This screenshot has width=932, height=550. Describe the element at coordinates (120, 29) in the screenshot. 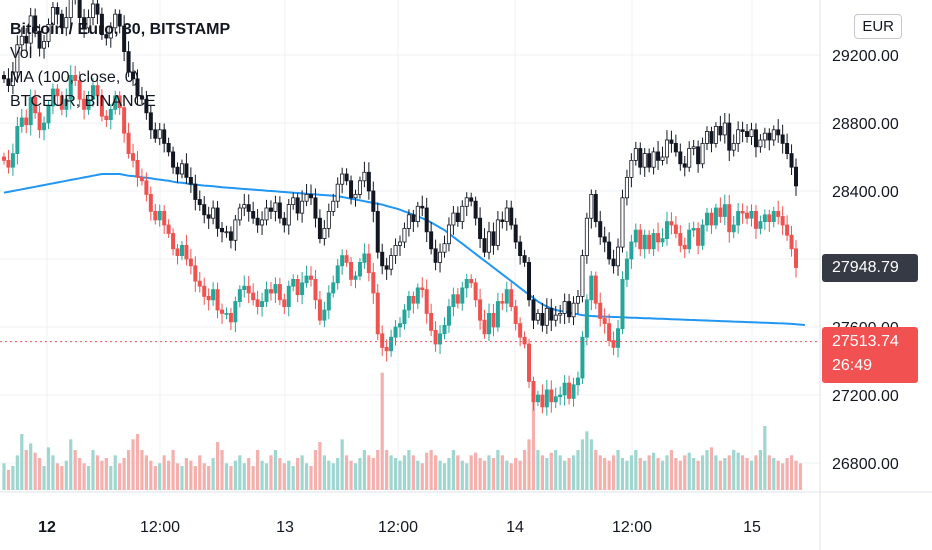

I see `symbol-title: Bitcoin / Euro, 30, BITSTAMP` at that location.